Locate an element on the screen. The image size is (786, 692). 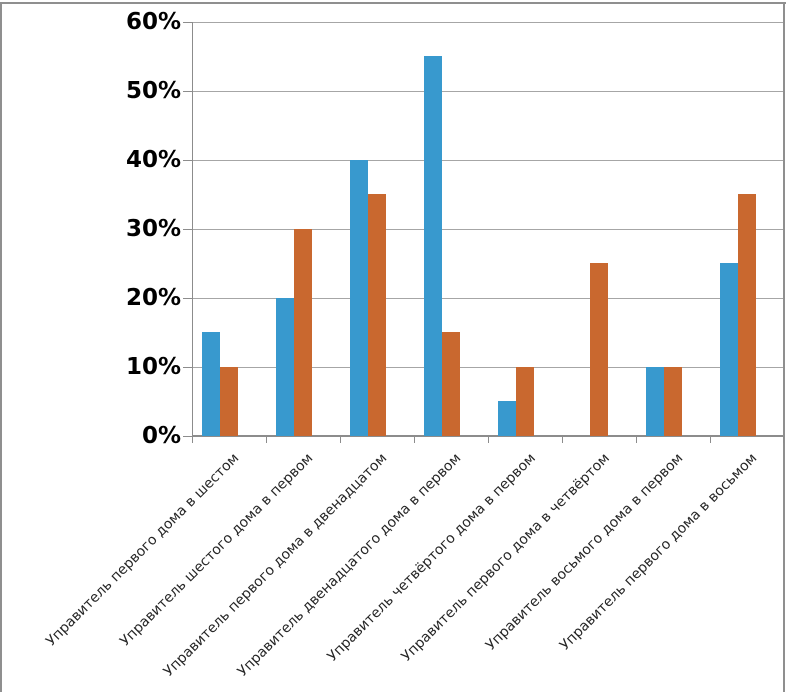
y-axis-label-0: 0% is located at coordinates (161, 436).